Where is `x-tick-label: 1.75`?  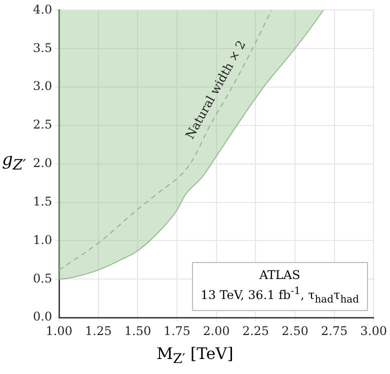 x-tick-label: 1.75 is located at coordinates (177, 331).